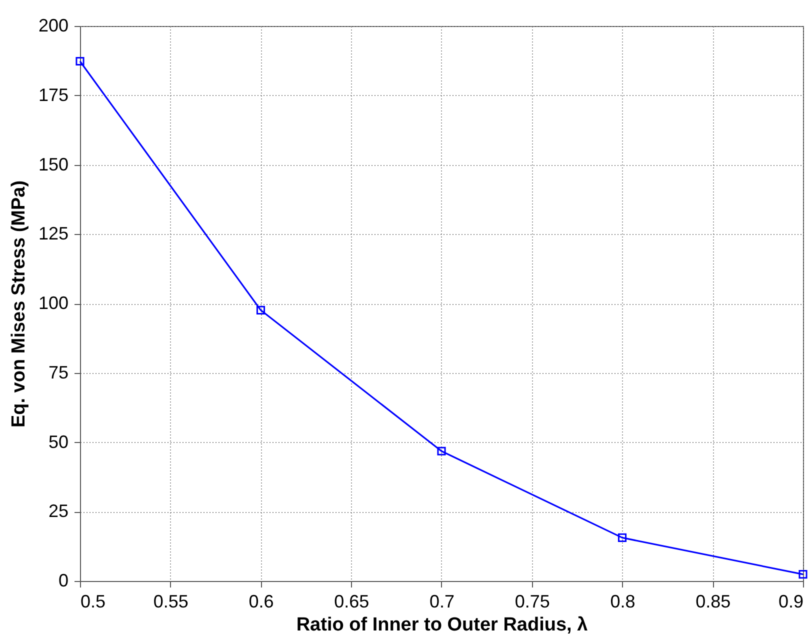 This screenshot has width=809, height=634. What do you see at coordinates (53, 26) in the screenshot?
I see `y-tick-label: 200` at bounding box center [53, 26].